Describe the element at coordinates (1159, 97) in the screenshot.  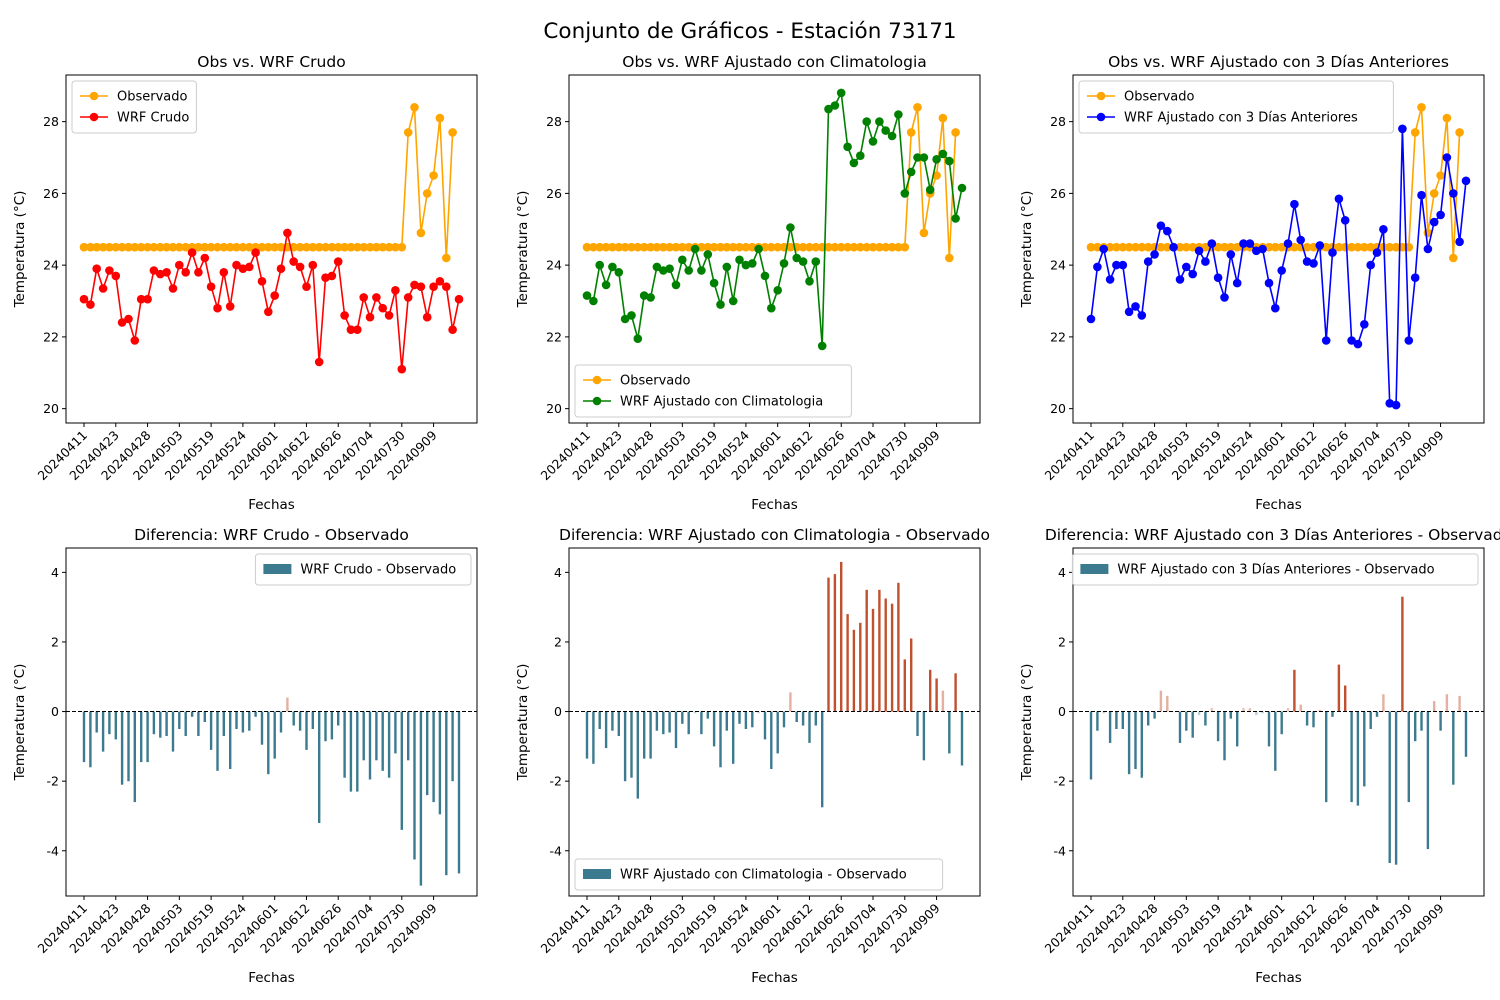
I see `legend-label: Observado` at that location.